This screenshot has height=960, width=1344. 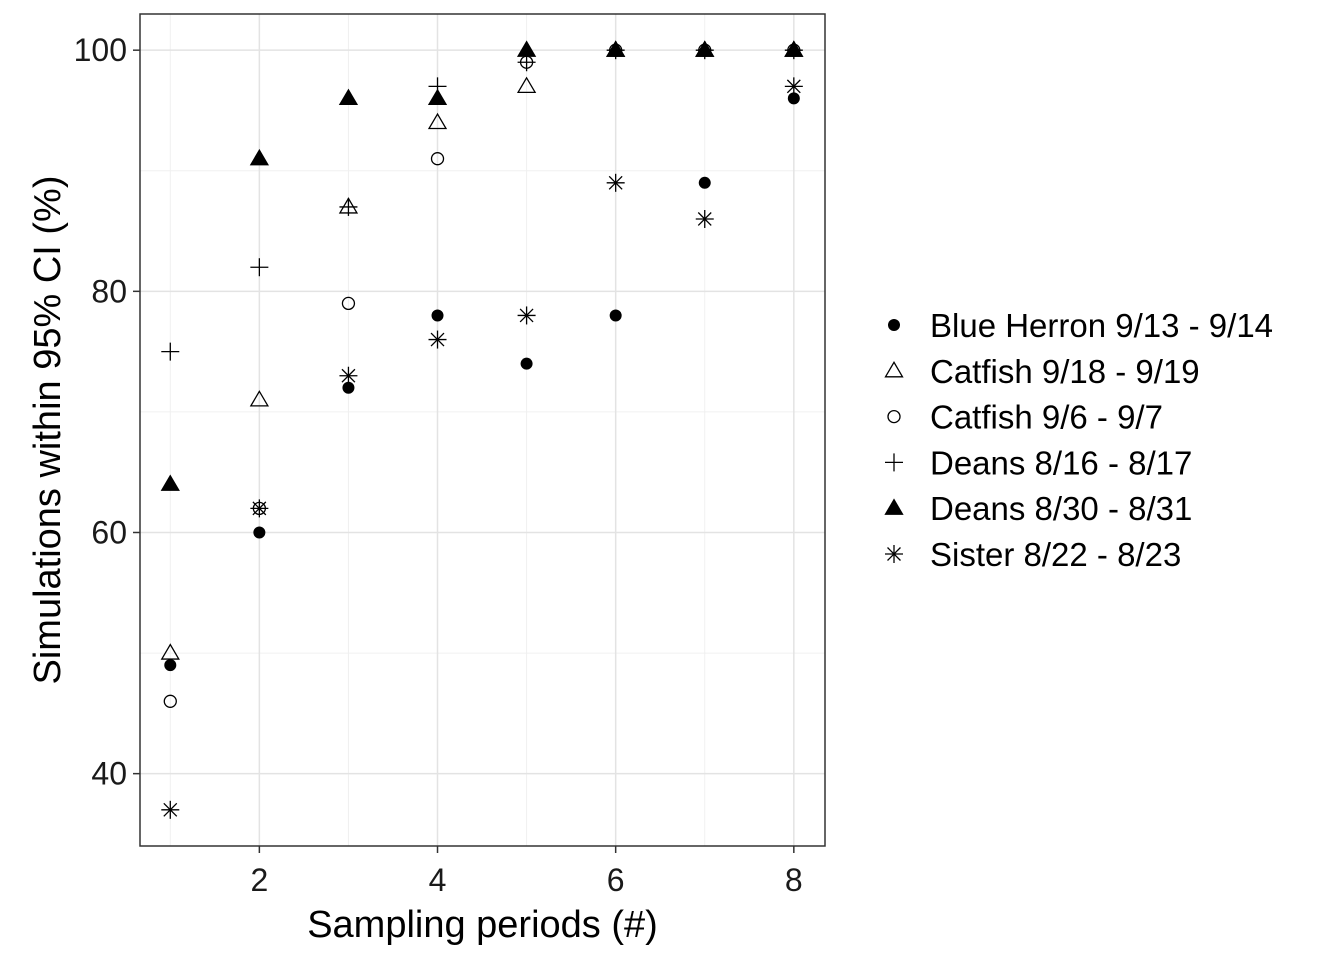 What do you see at coordinates (1065, 371) in the screenshot?
I see `legend-label: Catfish 9/18 - 9/19` at bounding box center [1065, 371].